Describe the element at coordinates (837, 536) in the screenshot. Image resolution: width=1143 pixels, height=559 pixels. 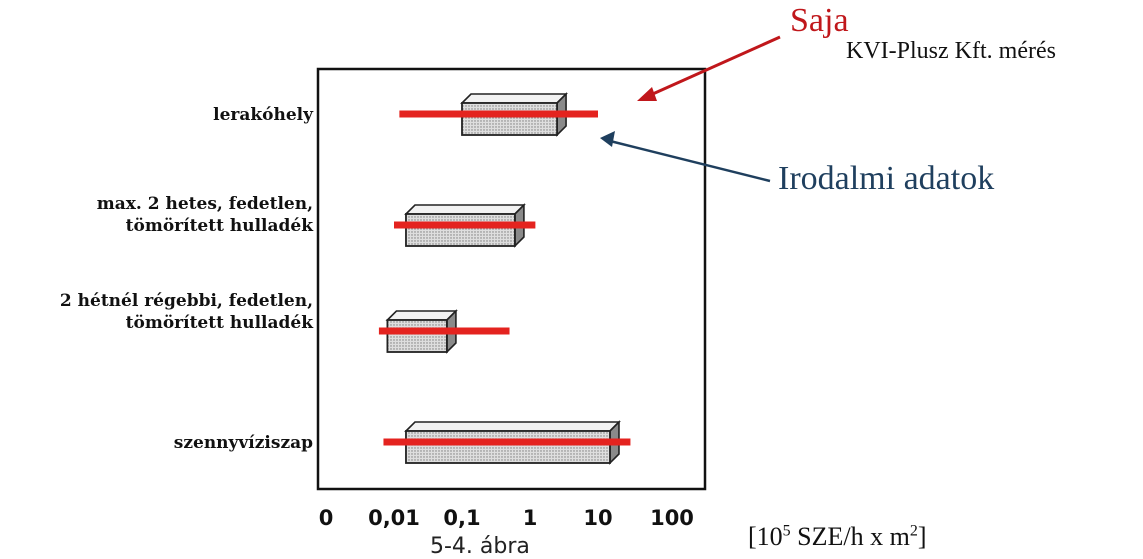
I see `x-axis-unit: [105 SZE/h x m2]` at that location.